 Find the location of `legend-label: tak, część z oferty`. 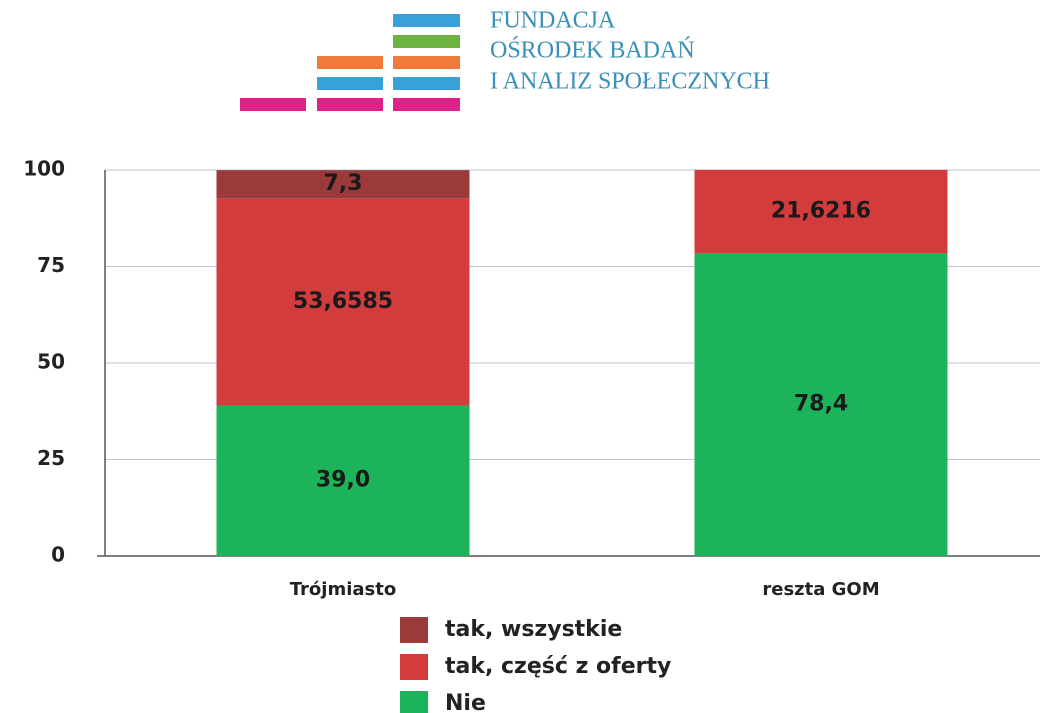

legend-label: tak, część z oferty is located at coordinates (558, 666).